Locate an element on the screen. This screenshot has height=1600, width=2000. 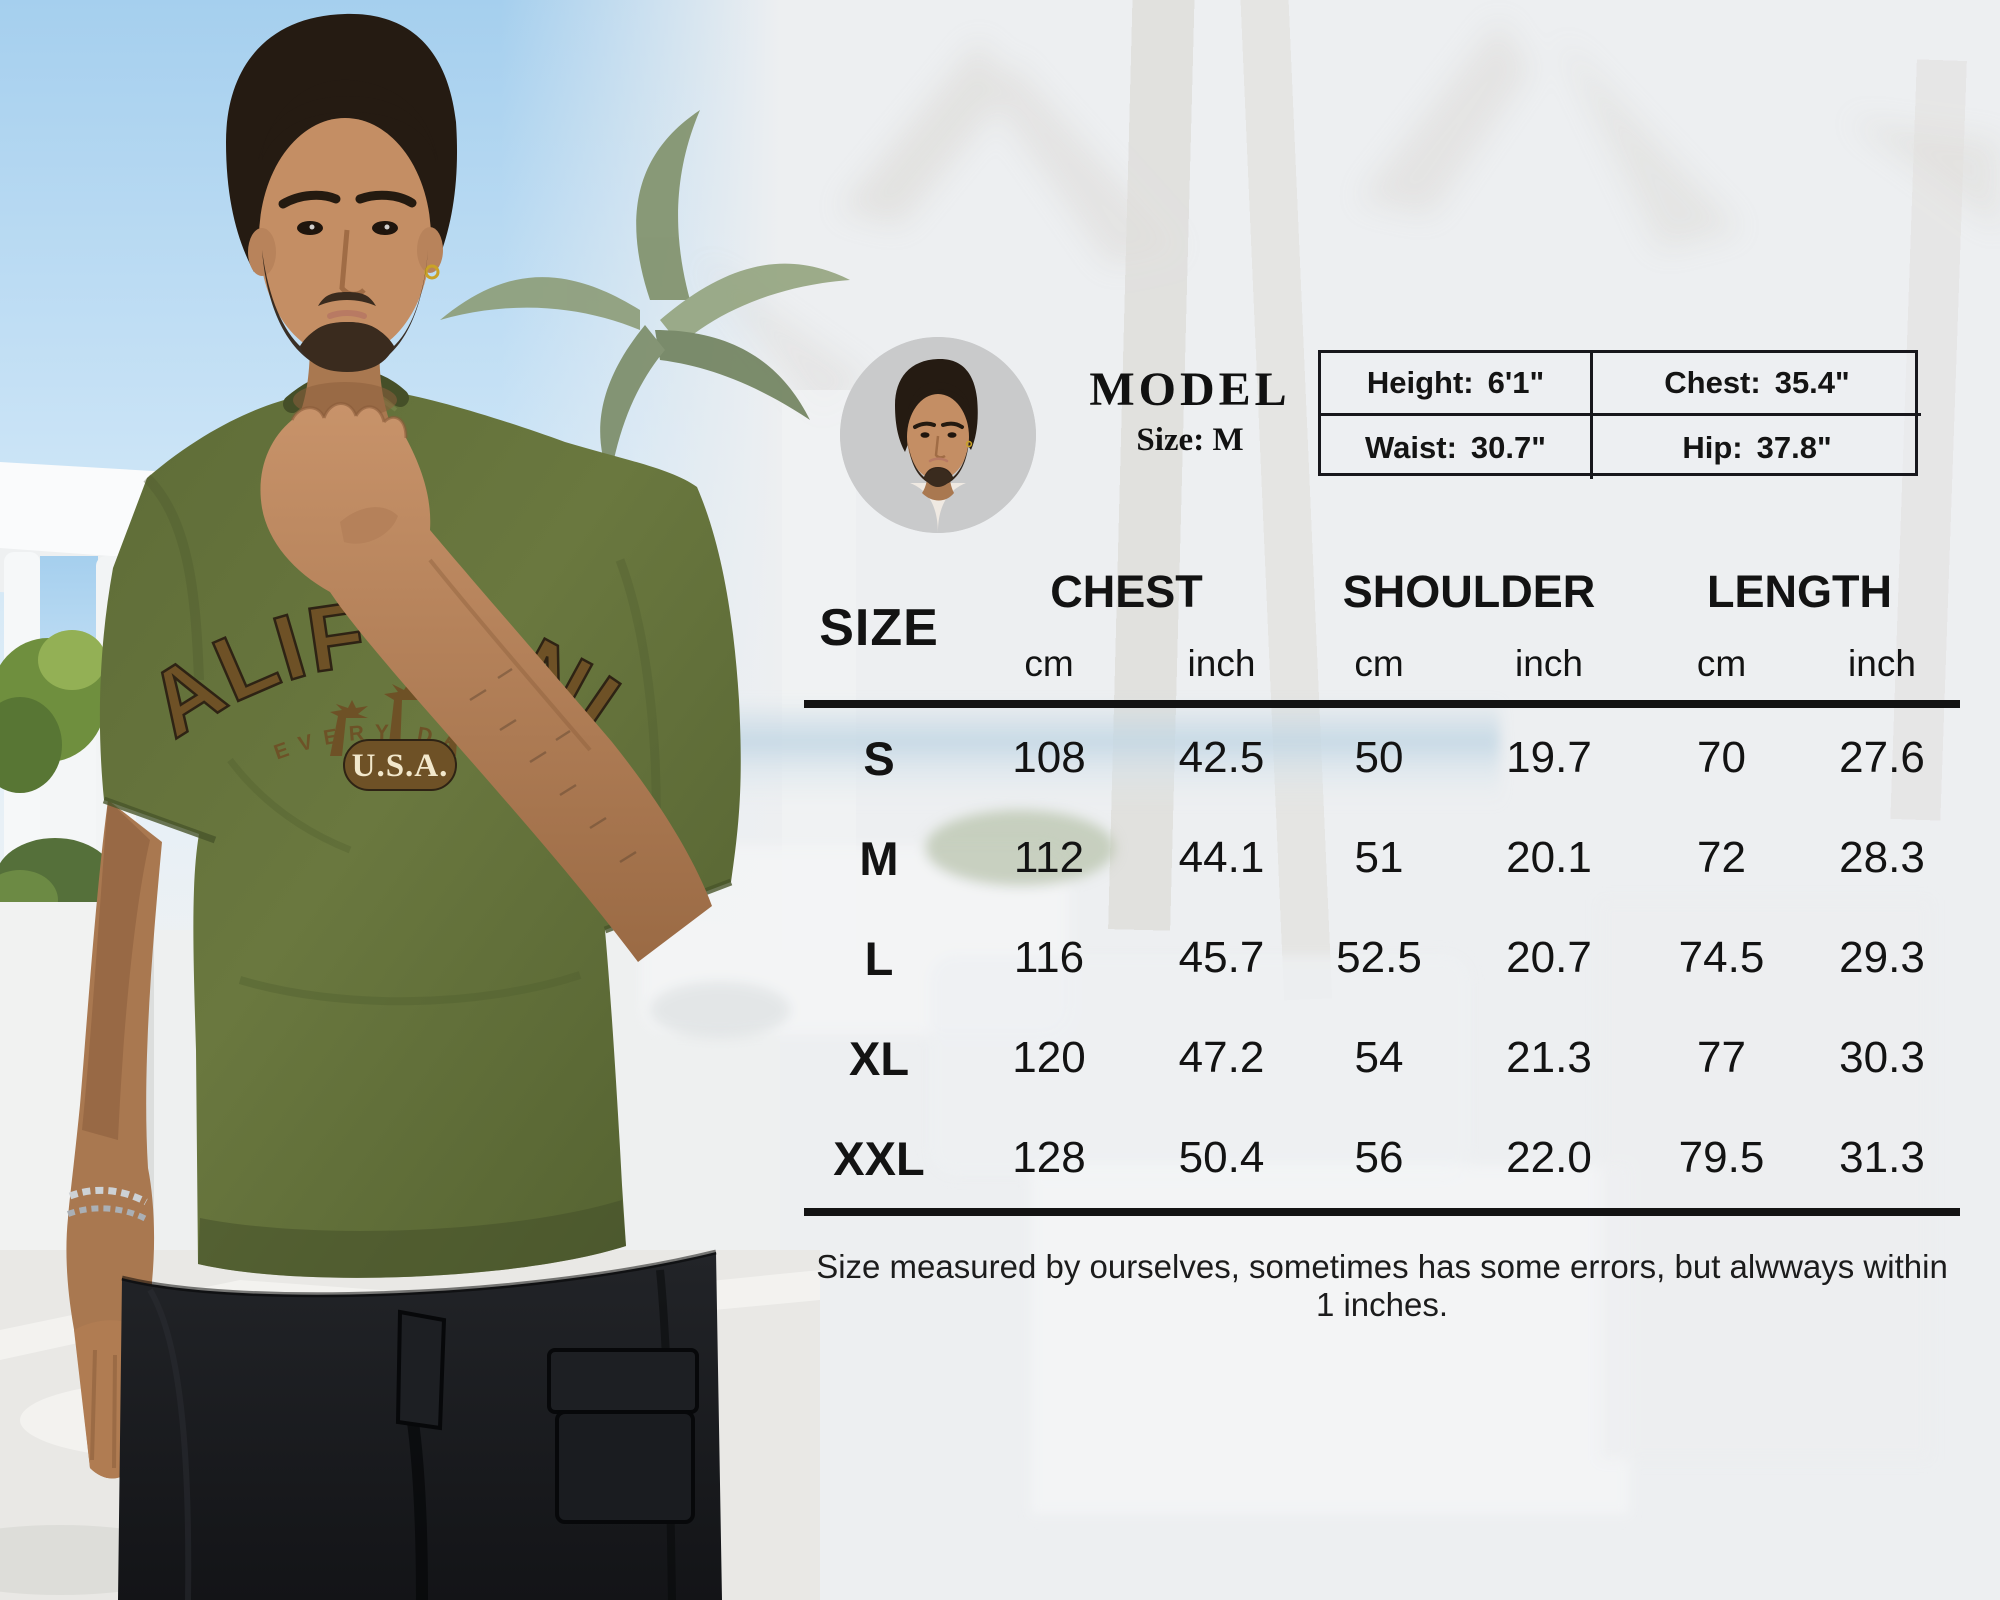
model-avatar is located at coordinates (938, 435).